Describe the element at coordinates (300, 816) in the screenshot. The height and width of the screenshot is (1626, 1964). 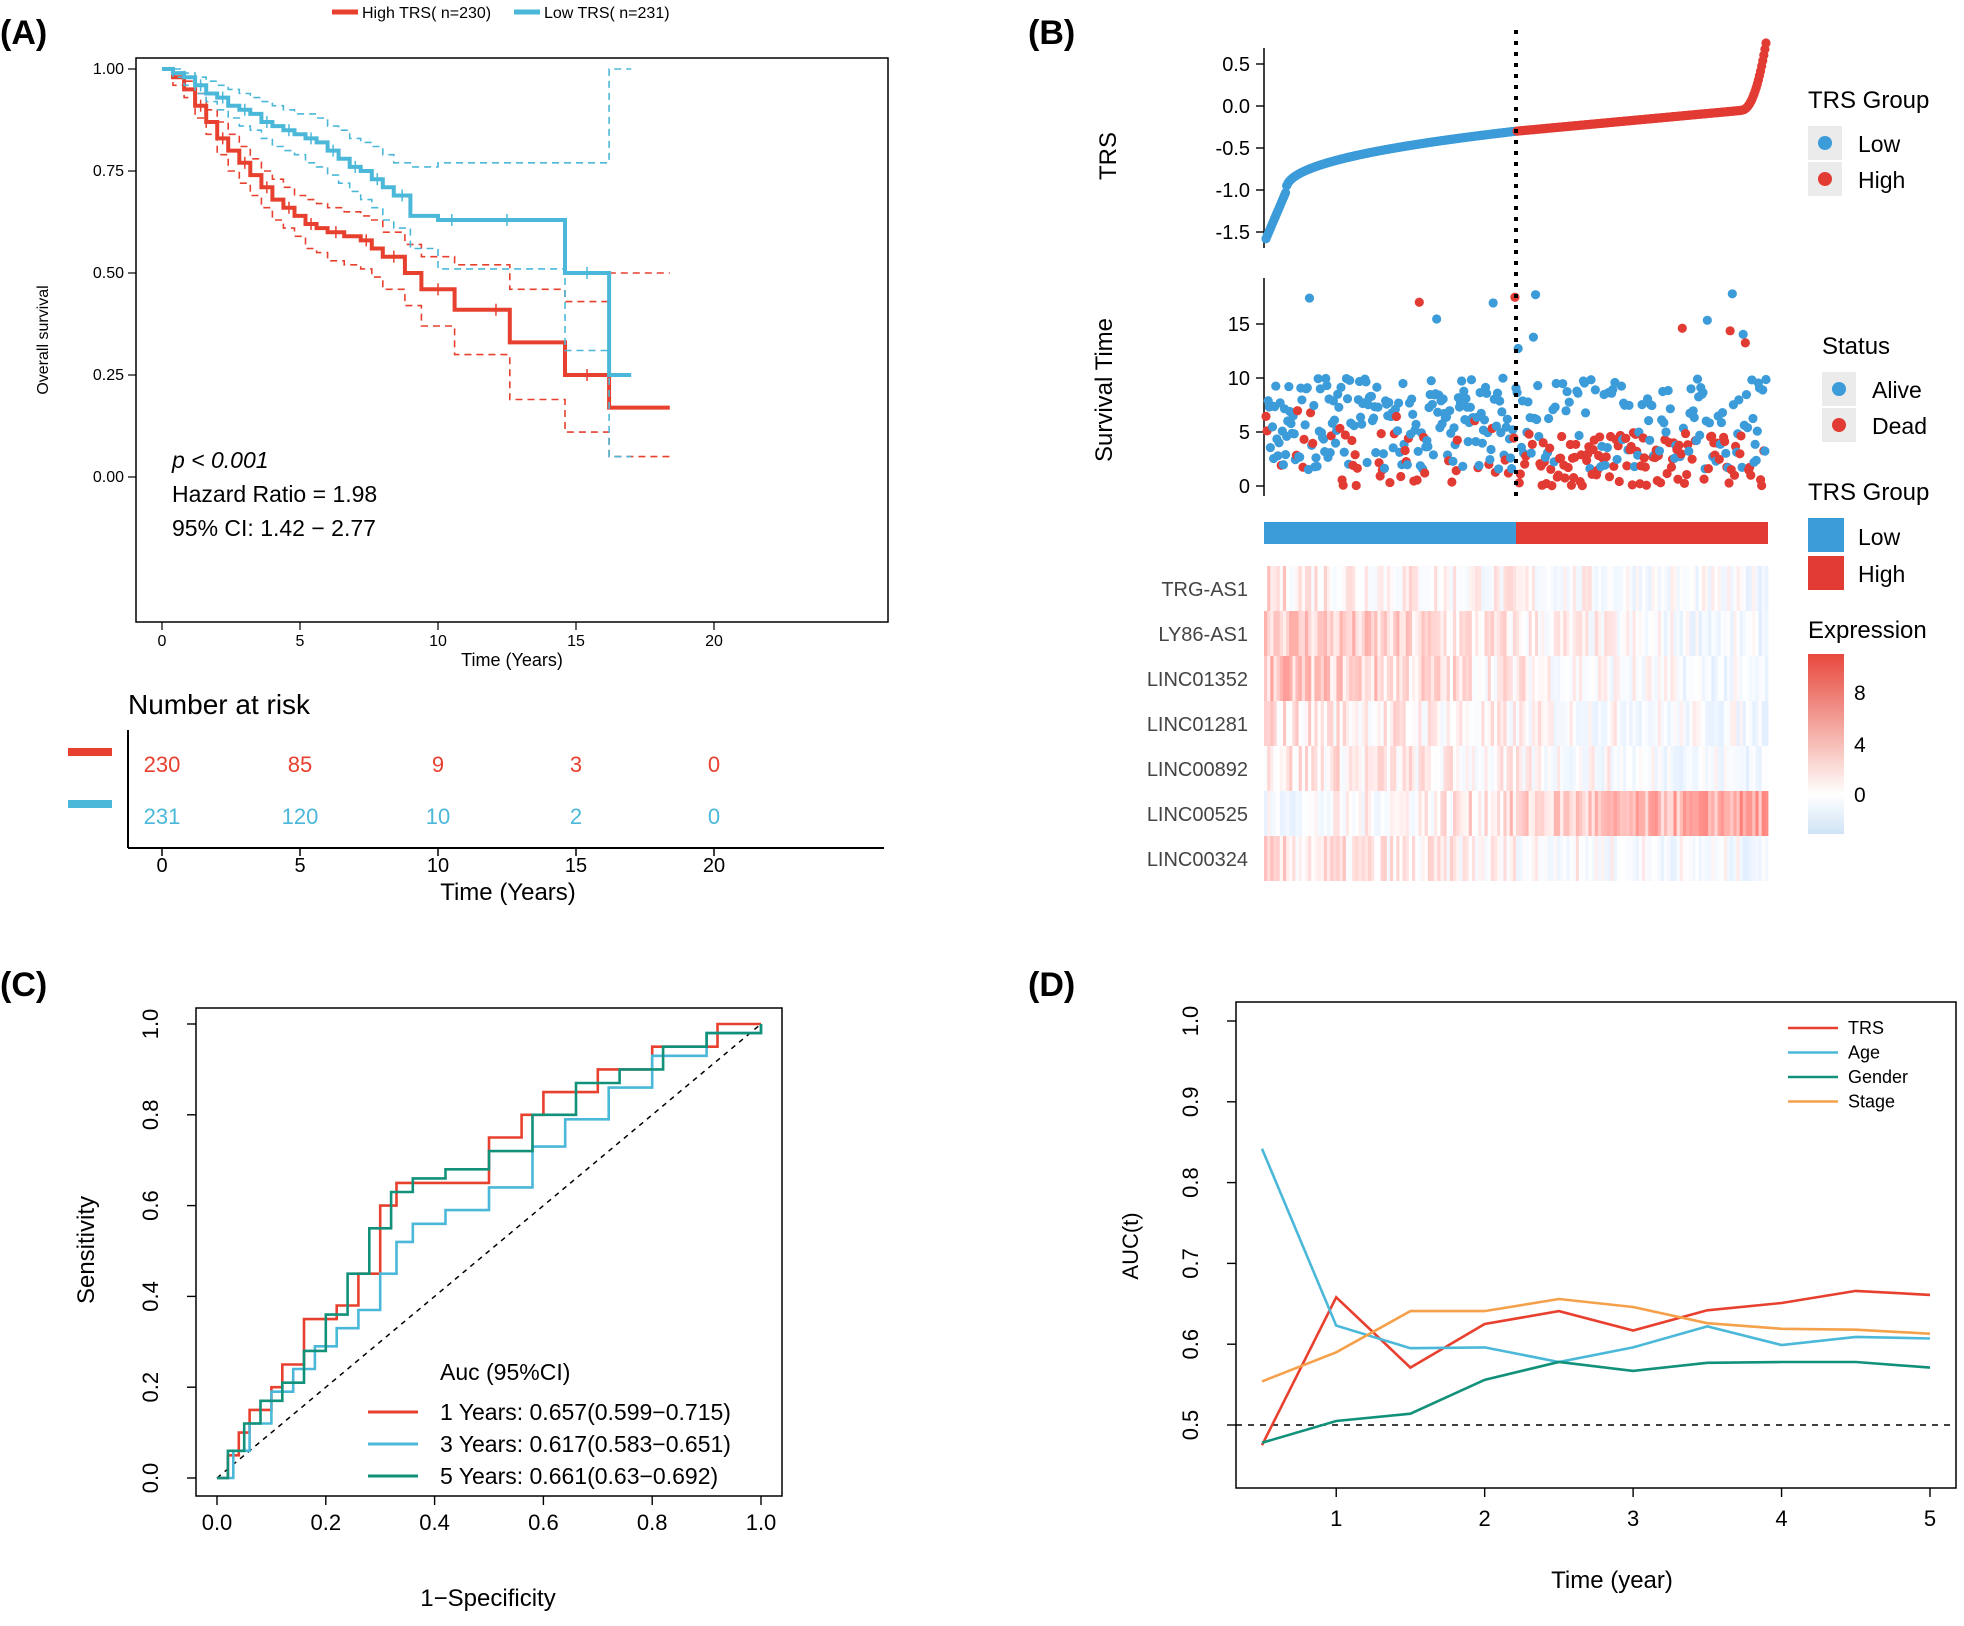
I see `risk-cell: 120` at that location.